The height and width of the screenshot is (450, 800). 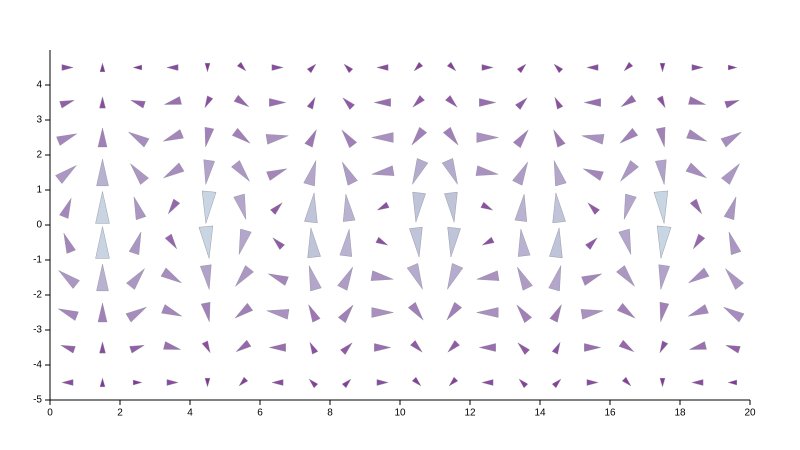 I want to click on x-tick-label: 20, so click(x=750, y=413).